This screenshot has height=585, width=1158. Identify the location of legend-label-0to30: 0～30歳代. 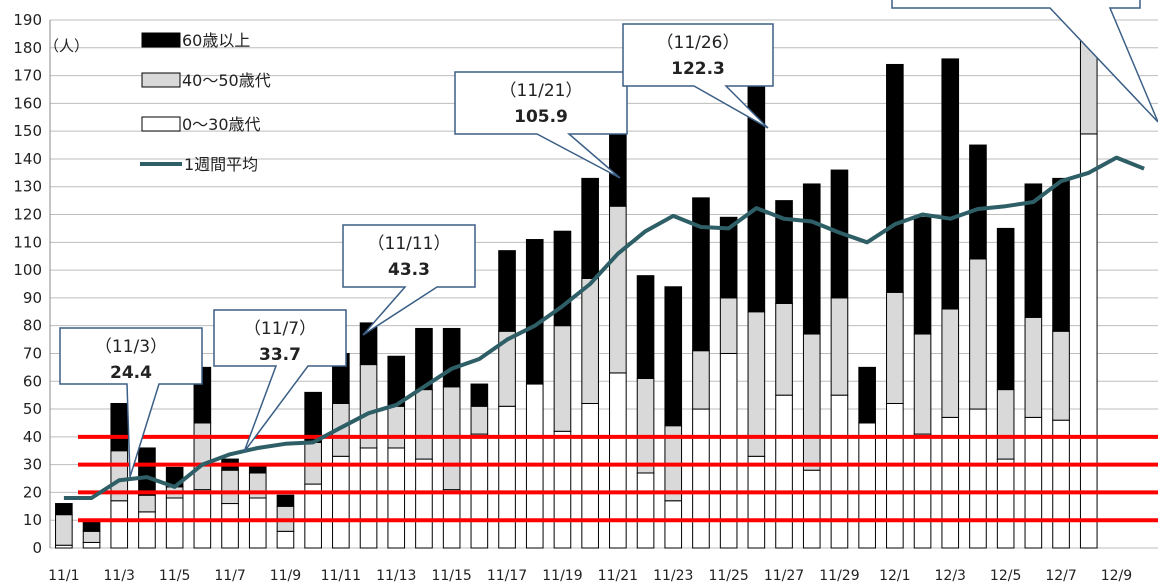
(221, 124).